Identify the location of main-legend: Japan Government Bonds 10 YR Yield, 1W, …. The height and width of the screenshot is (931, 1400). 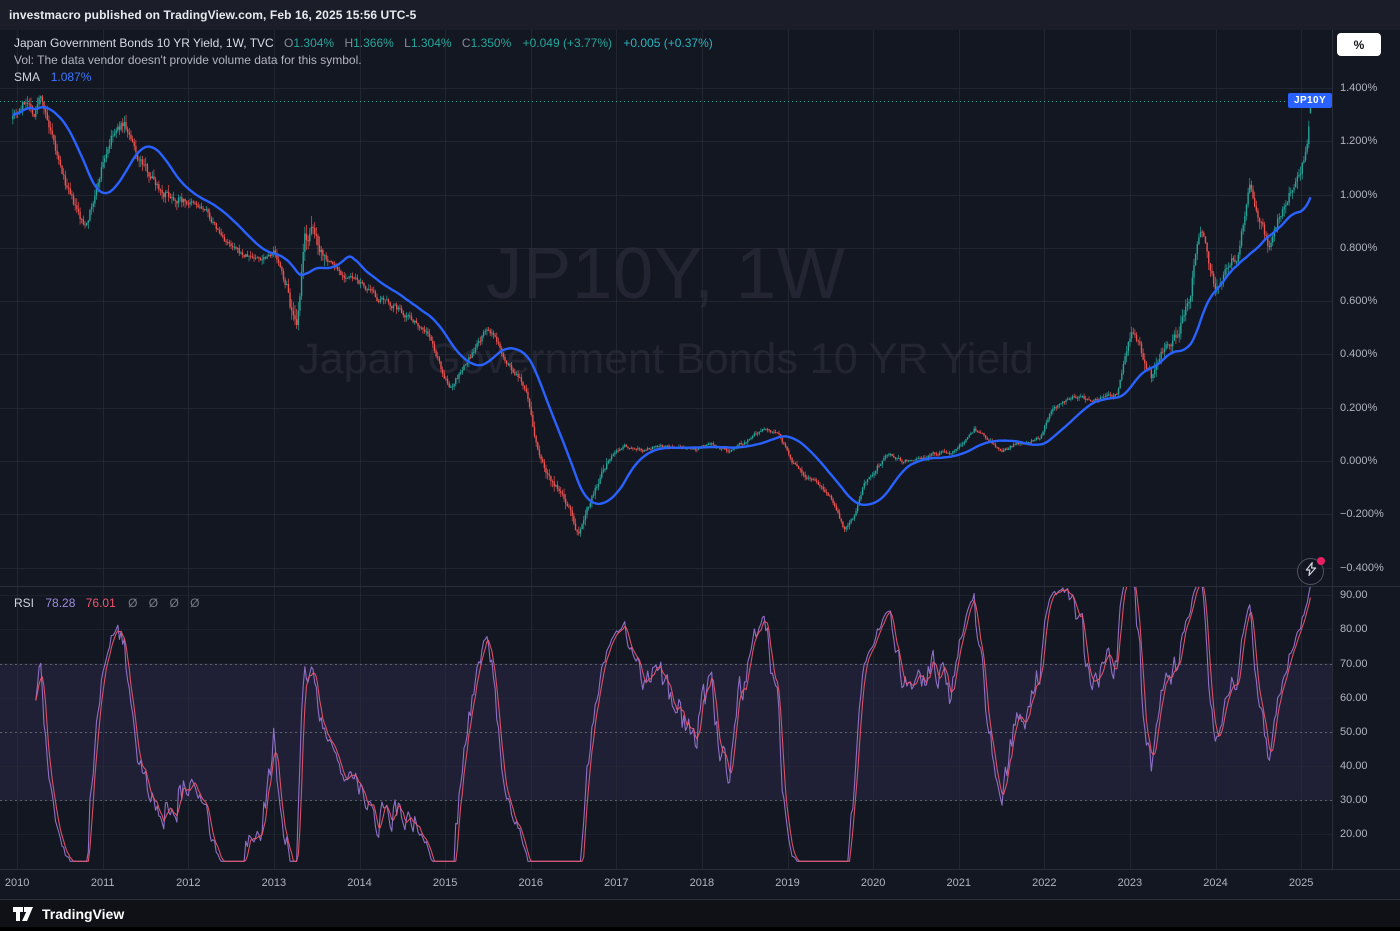
(363, 61).